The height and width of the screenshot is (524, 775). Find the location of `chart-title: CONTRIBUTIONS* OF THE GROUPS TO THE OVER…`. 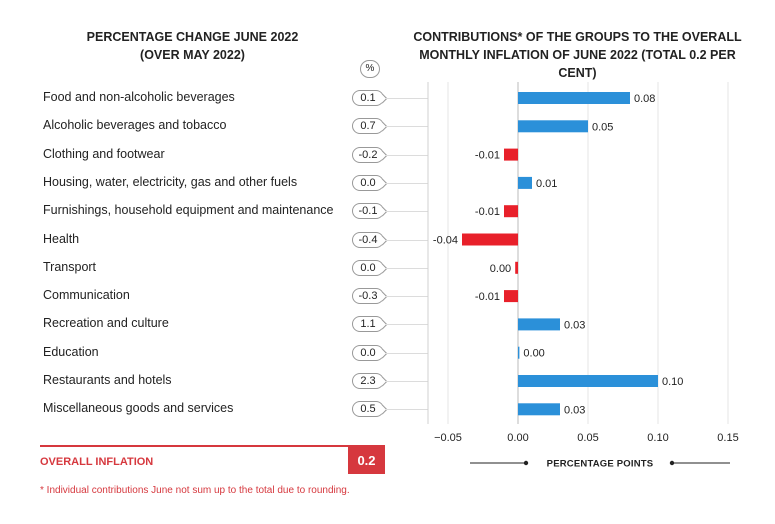

chart-title: CONTRIBUTIONS* OF THE GROUPS TO THE OVER… is located at coordinates (577, 55).